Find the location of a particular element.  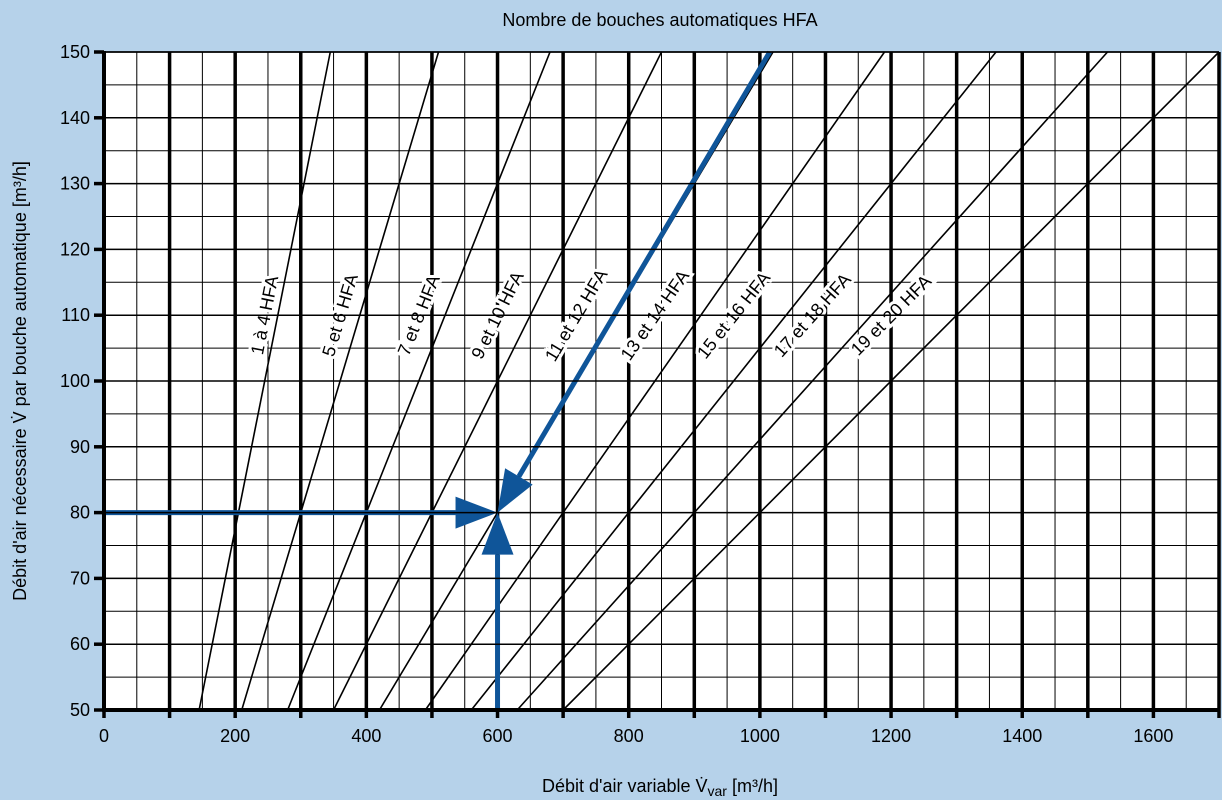

y-tick-label: 130 is located at coordinates (75, 184).